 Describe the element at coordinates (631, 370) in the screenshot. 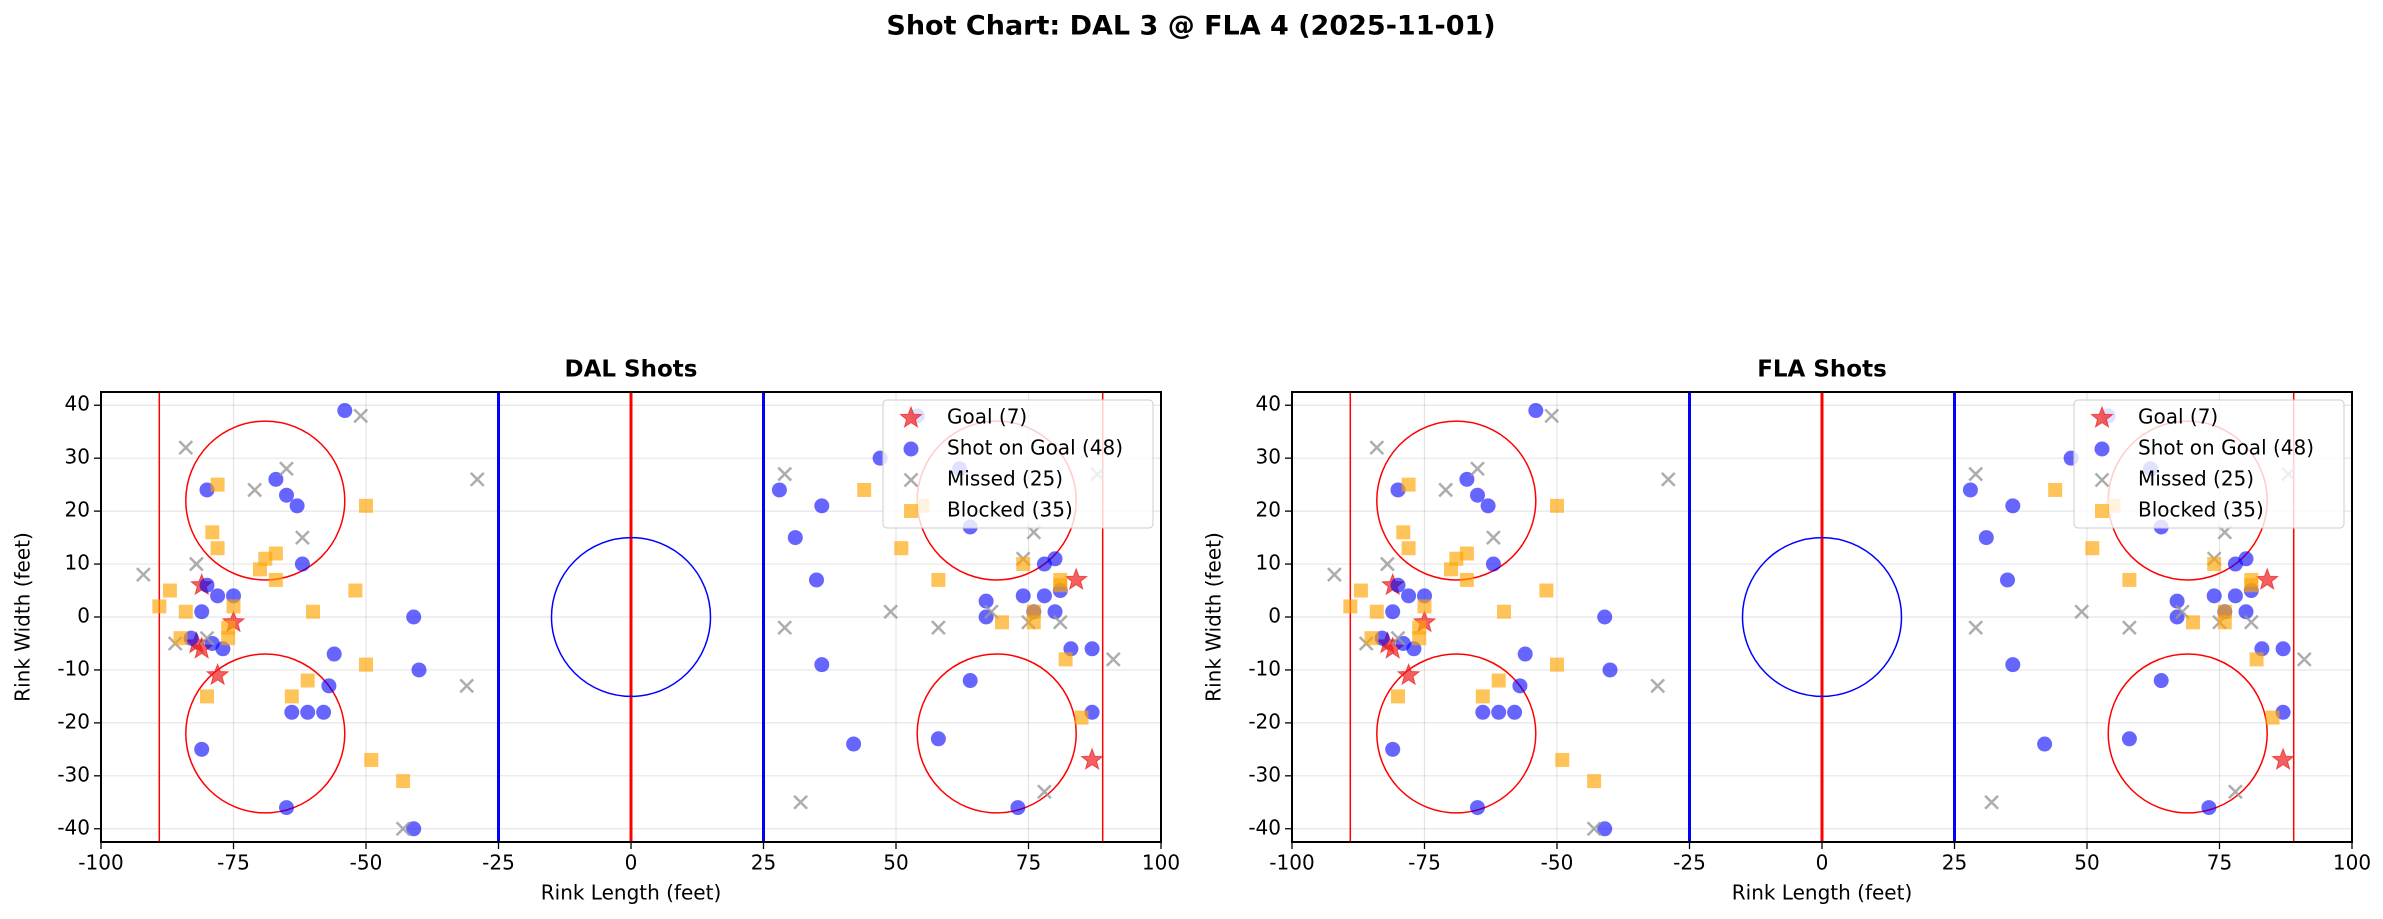

I see `subplot-title: DAL Shots` at that location.